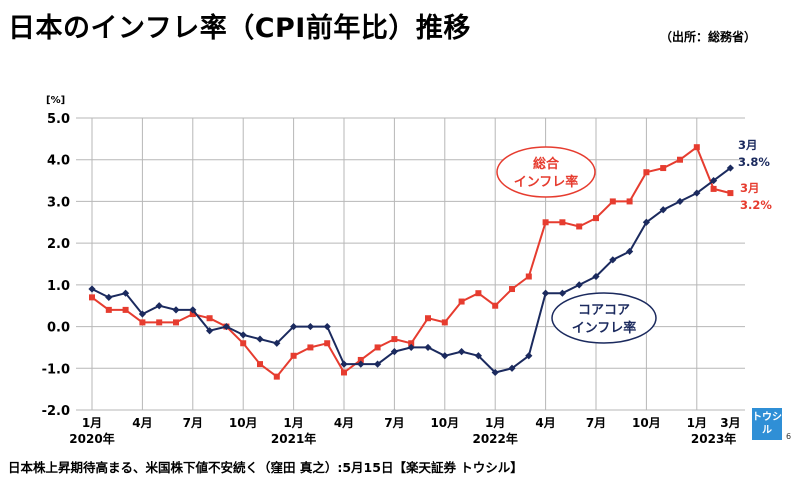 This screenshot has height=485, width=800. What do you see at coordinates (239, 28) in the screenshot?
I see `page-title: 日本のインフレ率（CPI前年比）推移` at bounding box center [239, 28].